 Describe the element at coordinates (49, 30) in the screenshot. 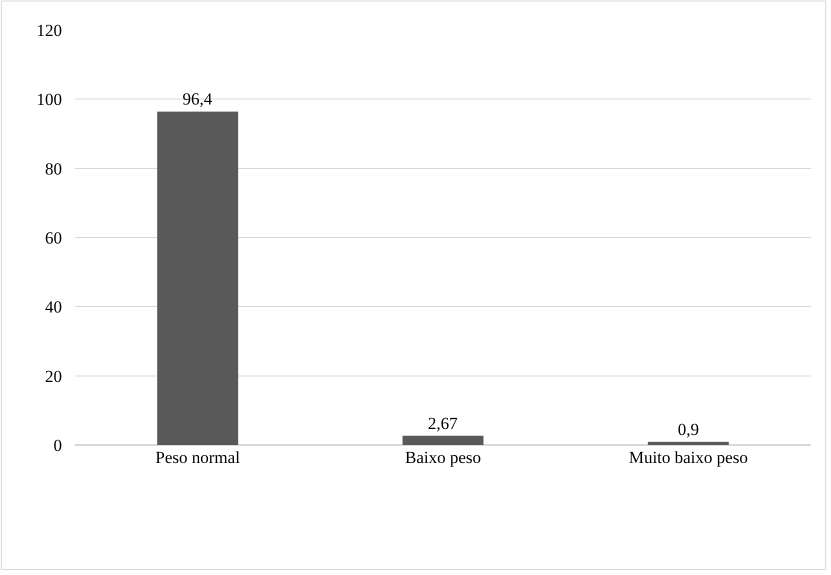

I see `y-tick-label: 120` at that location.